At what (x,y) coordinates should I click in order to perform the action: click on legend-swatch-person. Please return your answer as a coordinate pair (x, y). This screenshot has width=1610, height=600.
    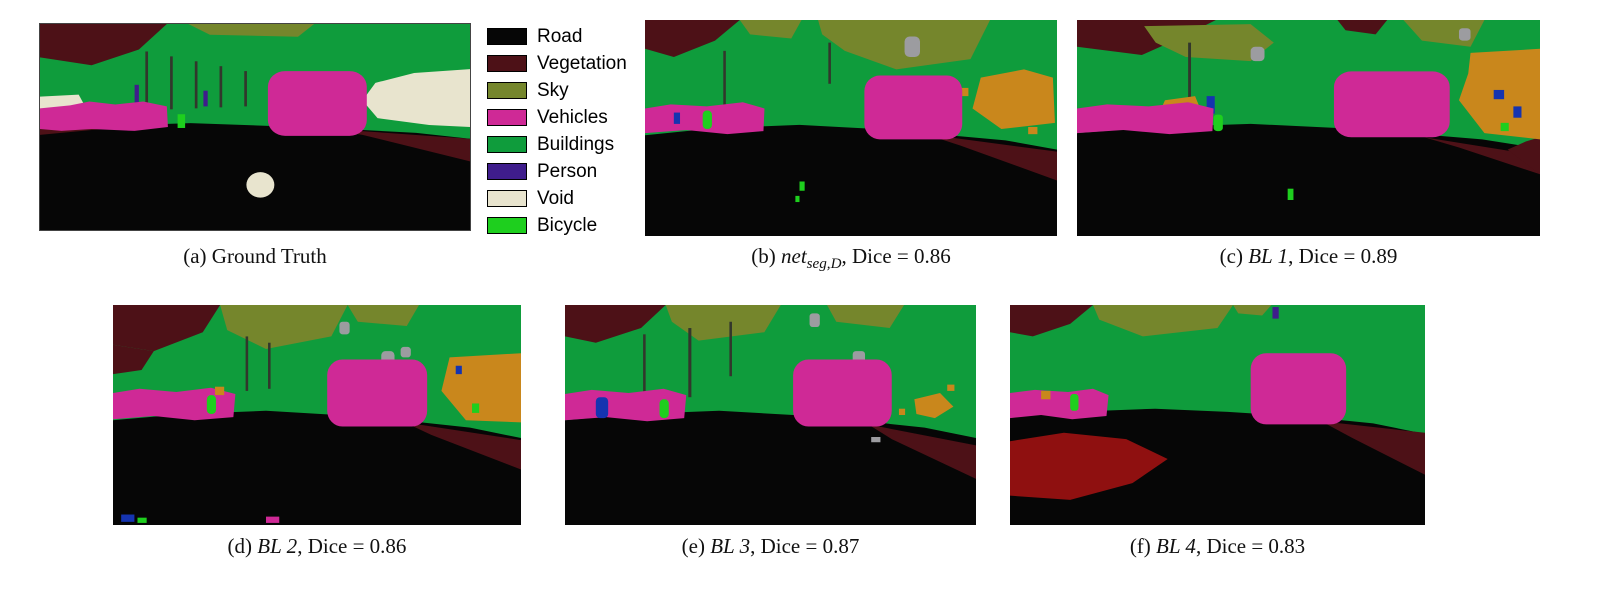
    Looking at the image, I should click on (507, 171).